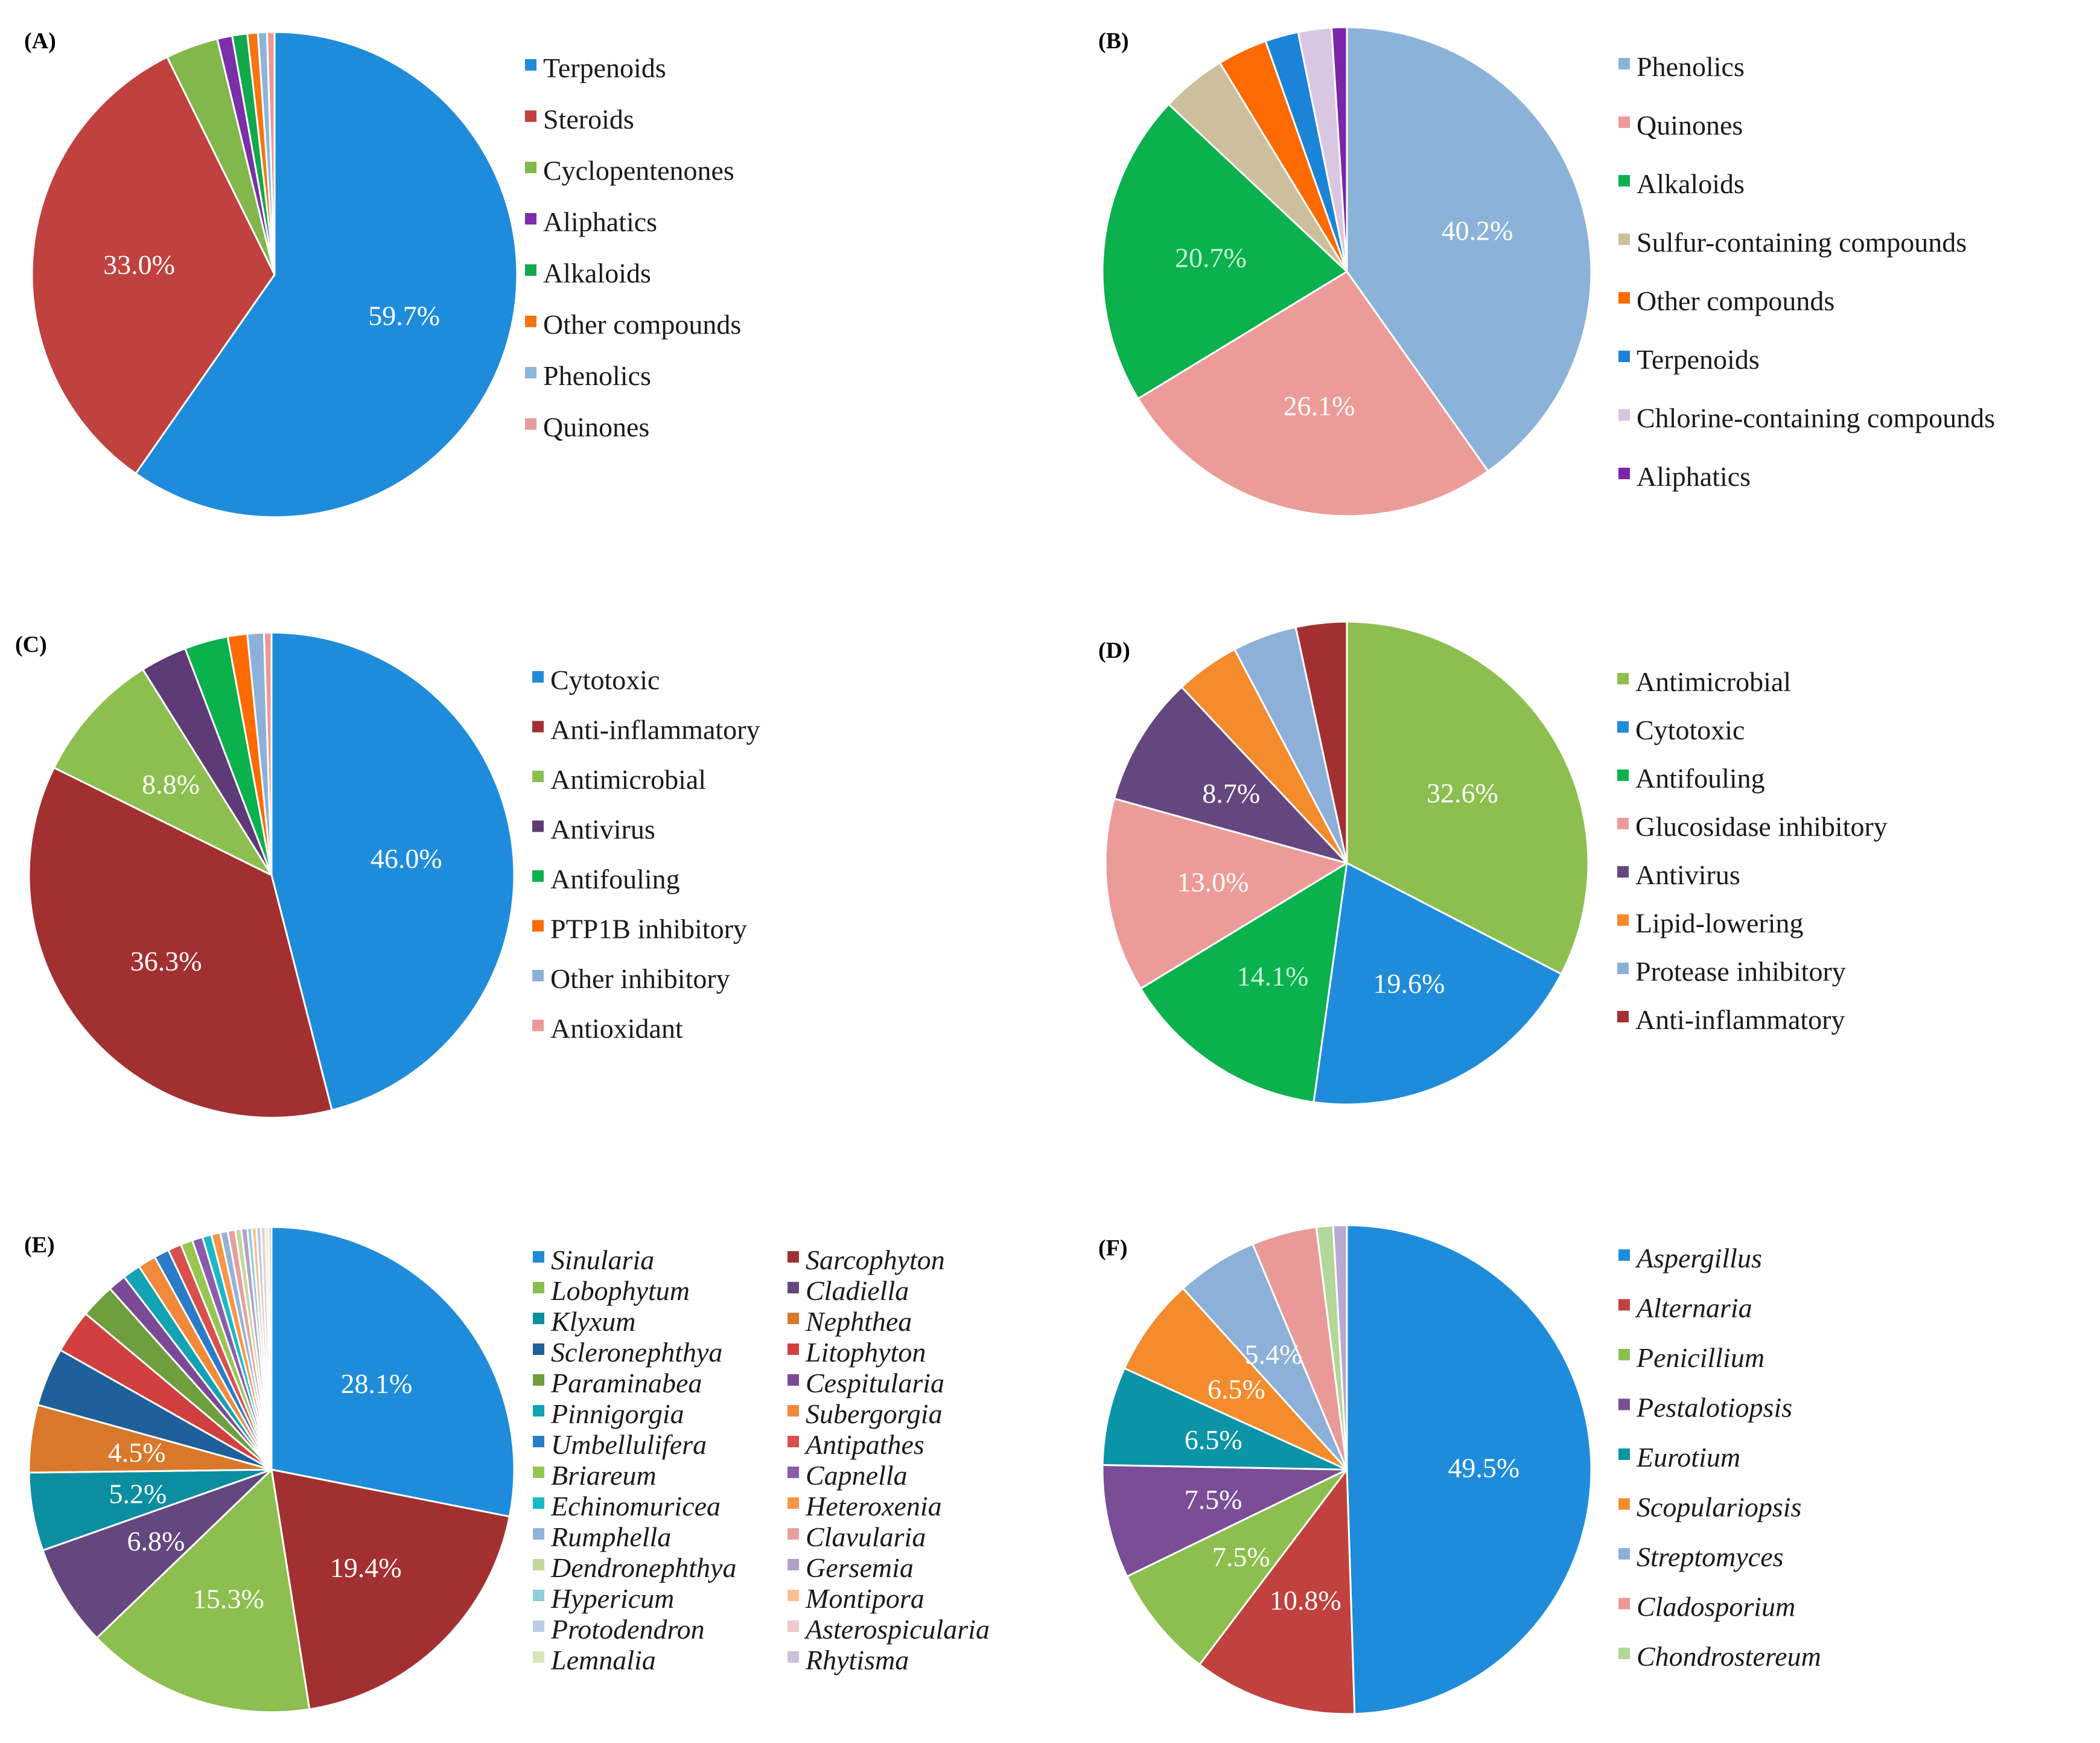 The image size is (2100, 1743). I want to click on legend-item-ptp1b-inhibitory: PTP1B inhibitory, so click(639, 929).